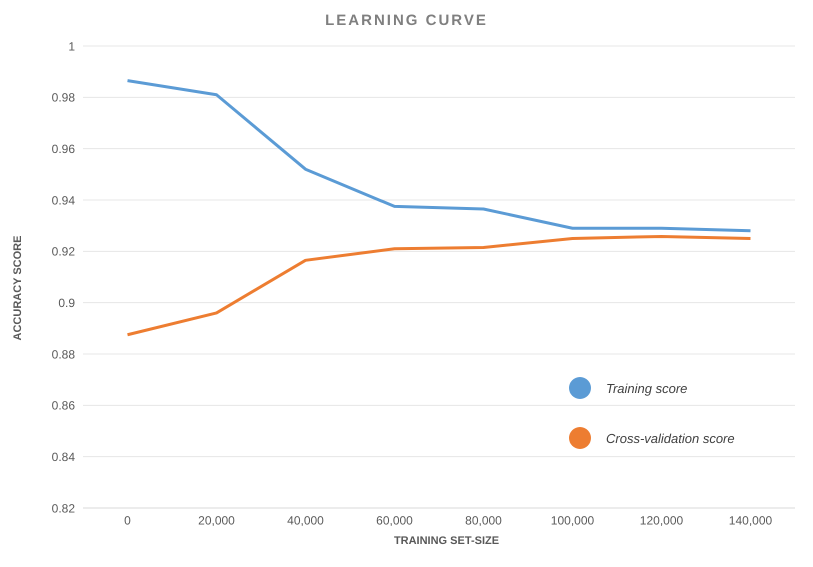 This screenshot has width=813, height=567. Describe the element at coordinates (750, 521) in the screenshot. I see `x-tick-label: 140,000` at that location.